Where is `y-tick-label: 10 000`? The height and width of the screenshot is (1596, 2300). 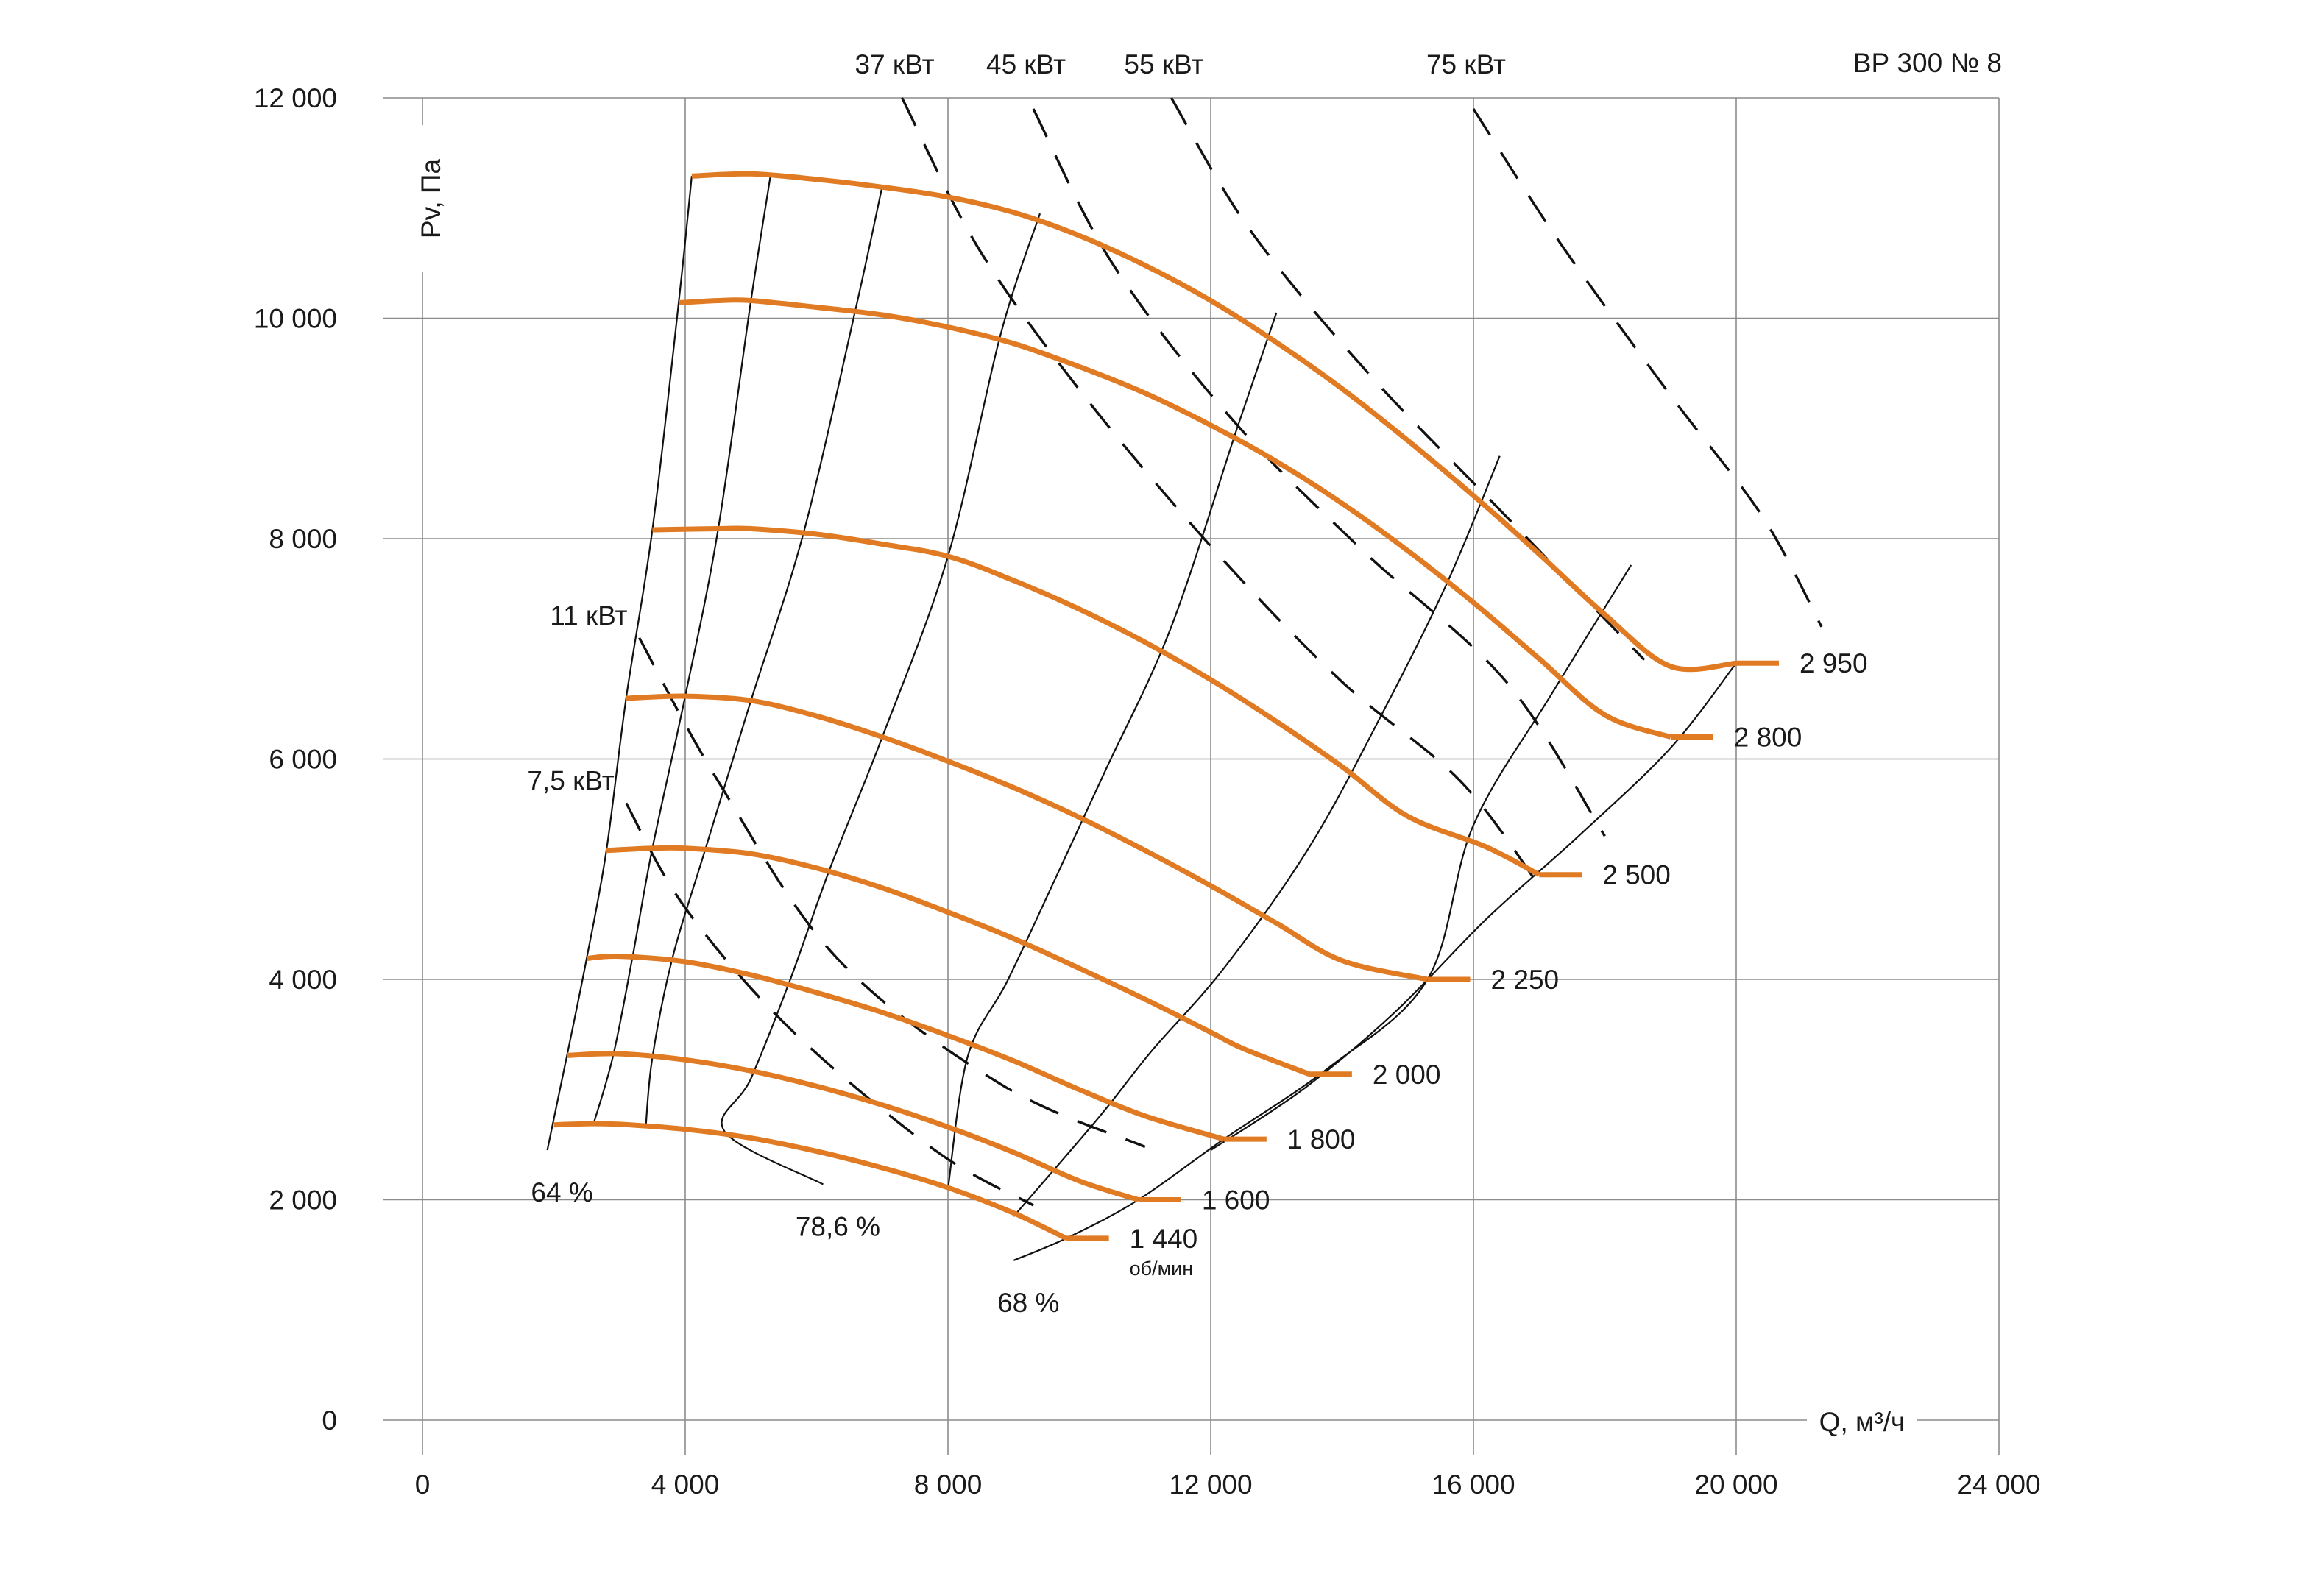 y-tick-label: 10 000 is located at coordinates (295, 319).